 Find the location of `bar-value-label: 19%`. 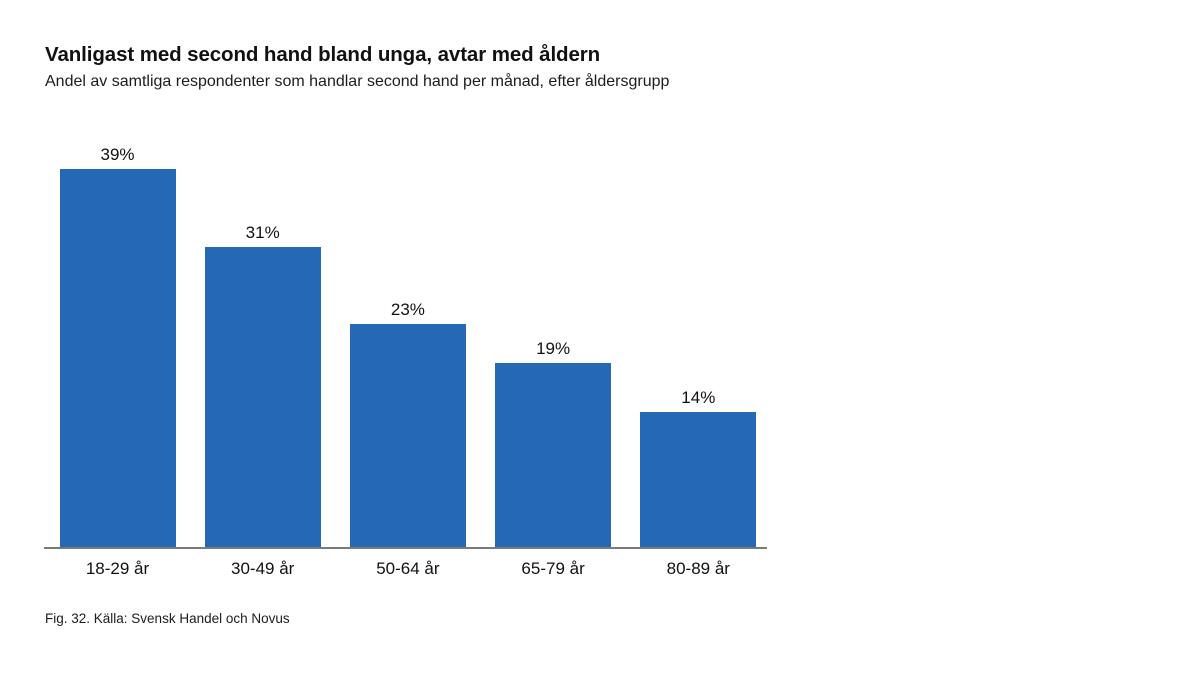

bar-value-label: 19% is located at coordinates (553, 348).